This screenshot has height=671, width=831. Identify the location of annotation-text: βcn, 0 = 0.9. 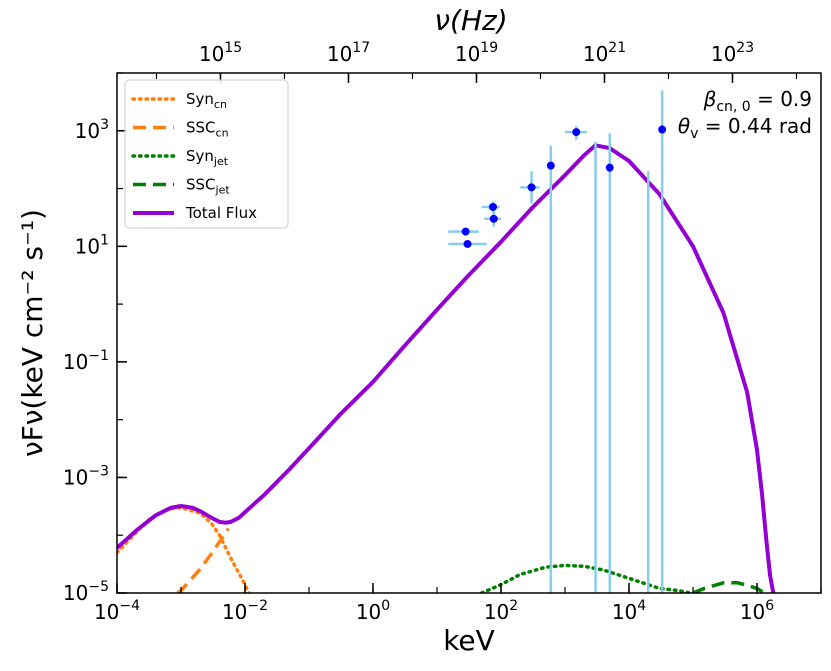
(757, 101).